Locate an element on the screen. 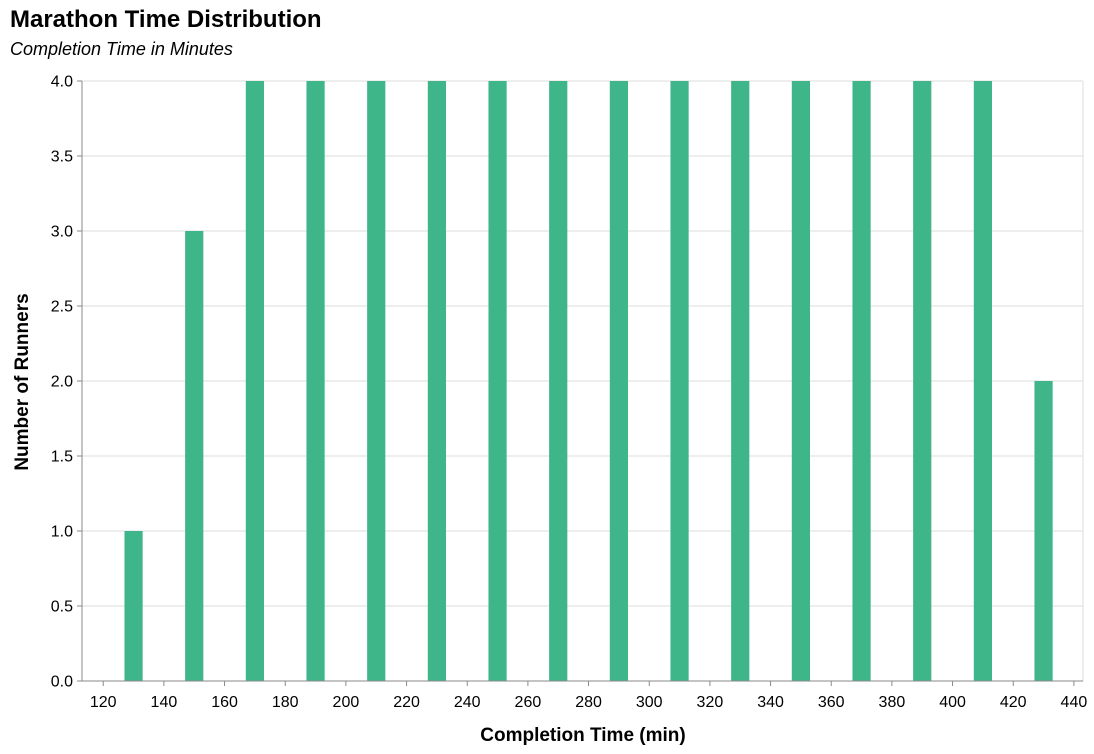 This screenshot has width=1094, height=754. x-tick-label: 260 is located at coordinates (528, 702).